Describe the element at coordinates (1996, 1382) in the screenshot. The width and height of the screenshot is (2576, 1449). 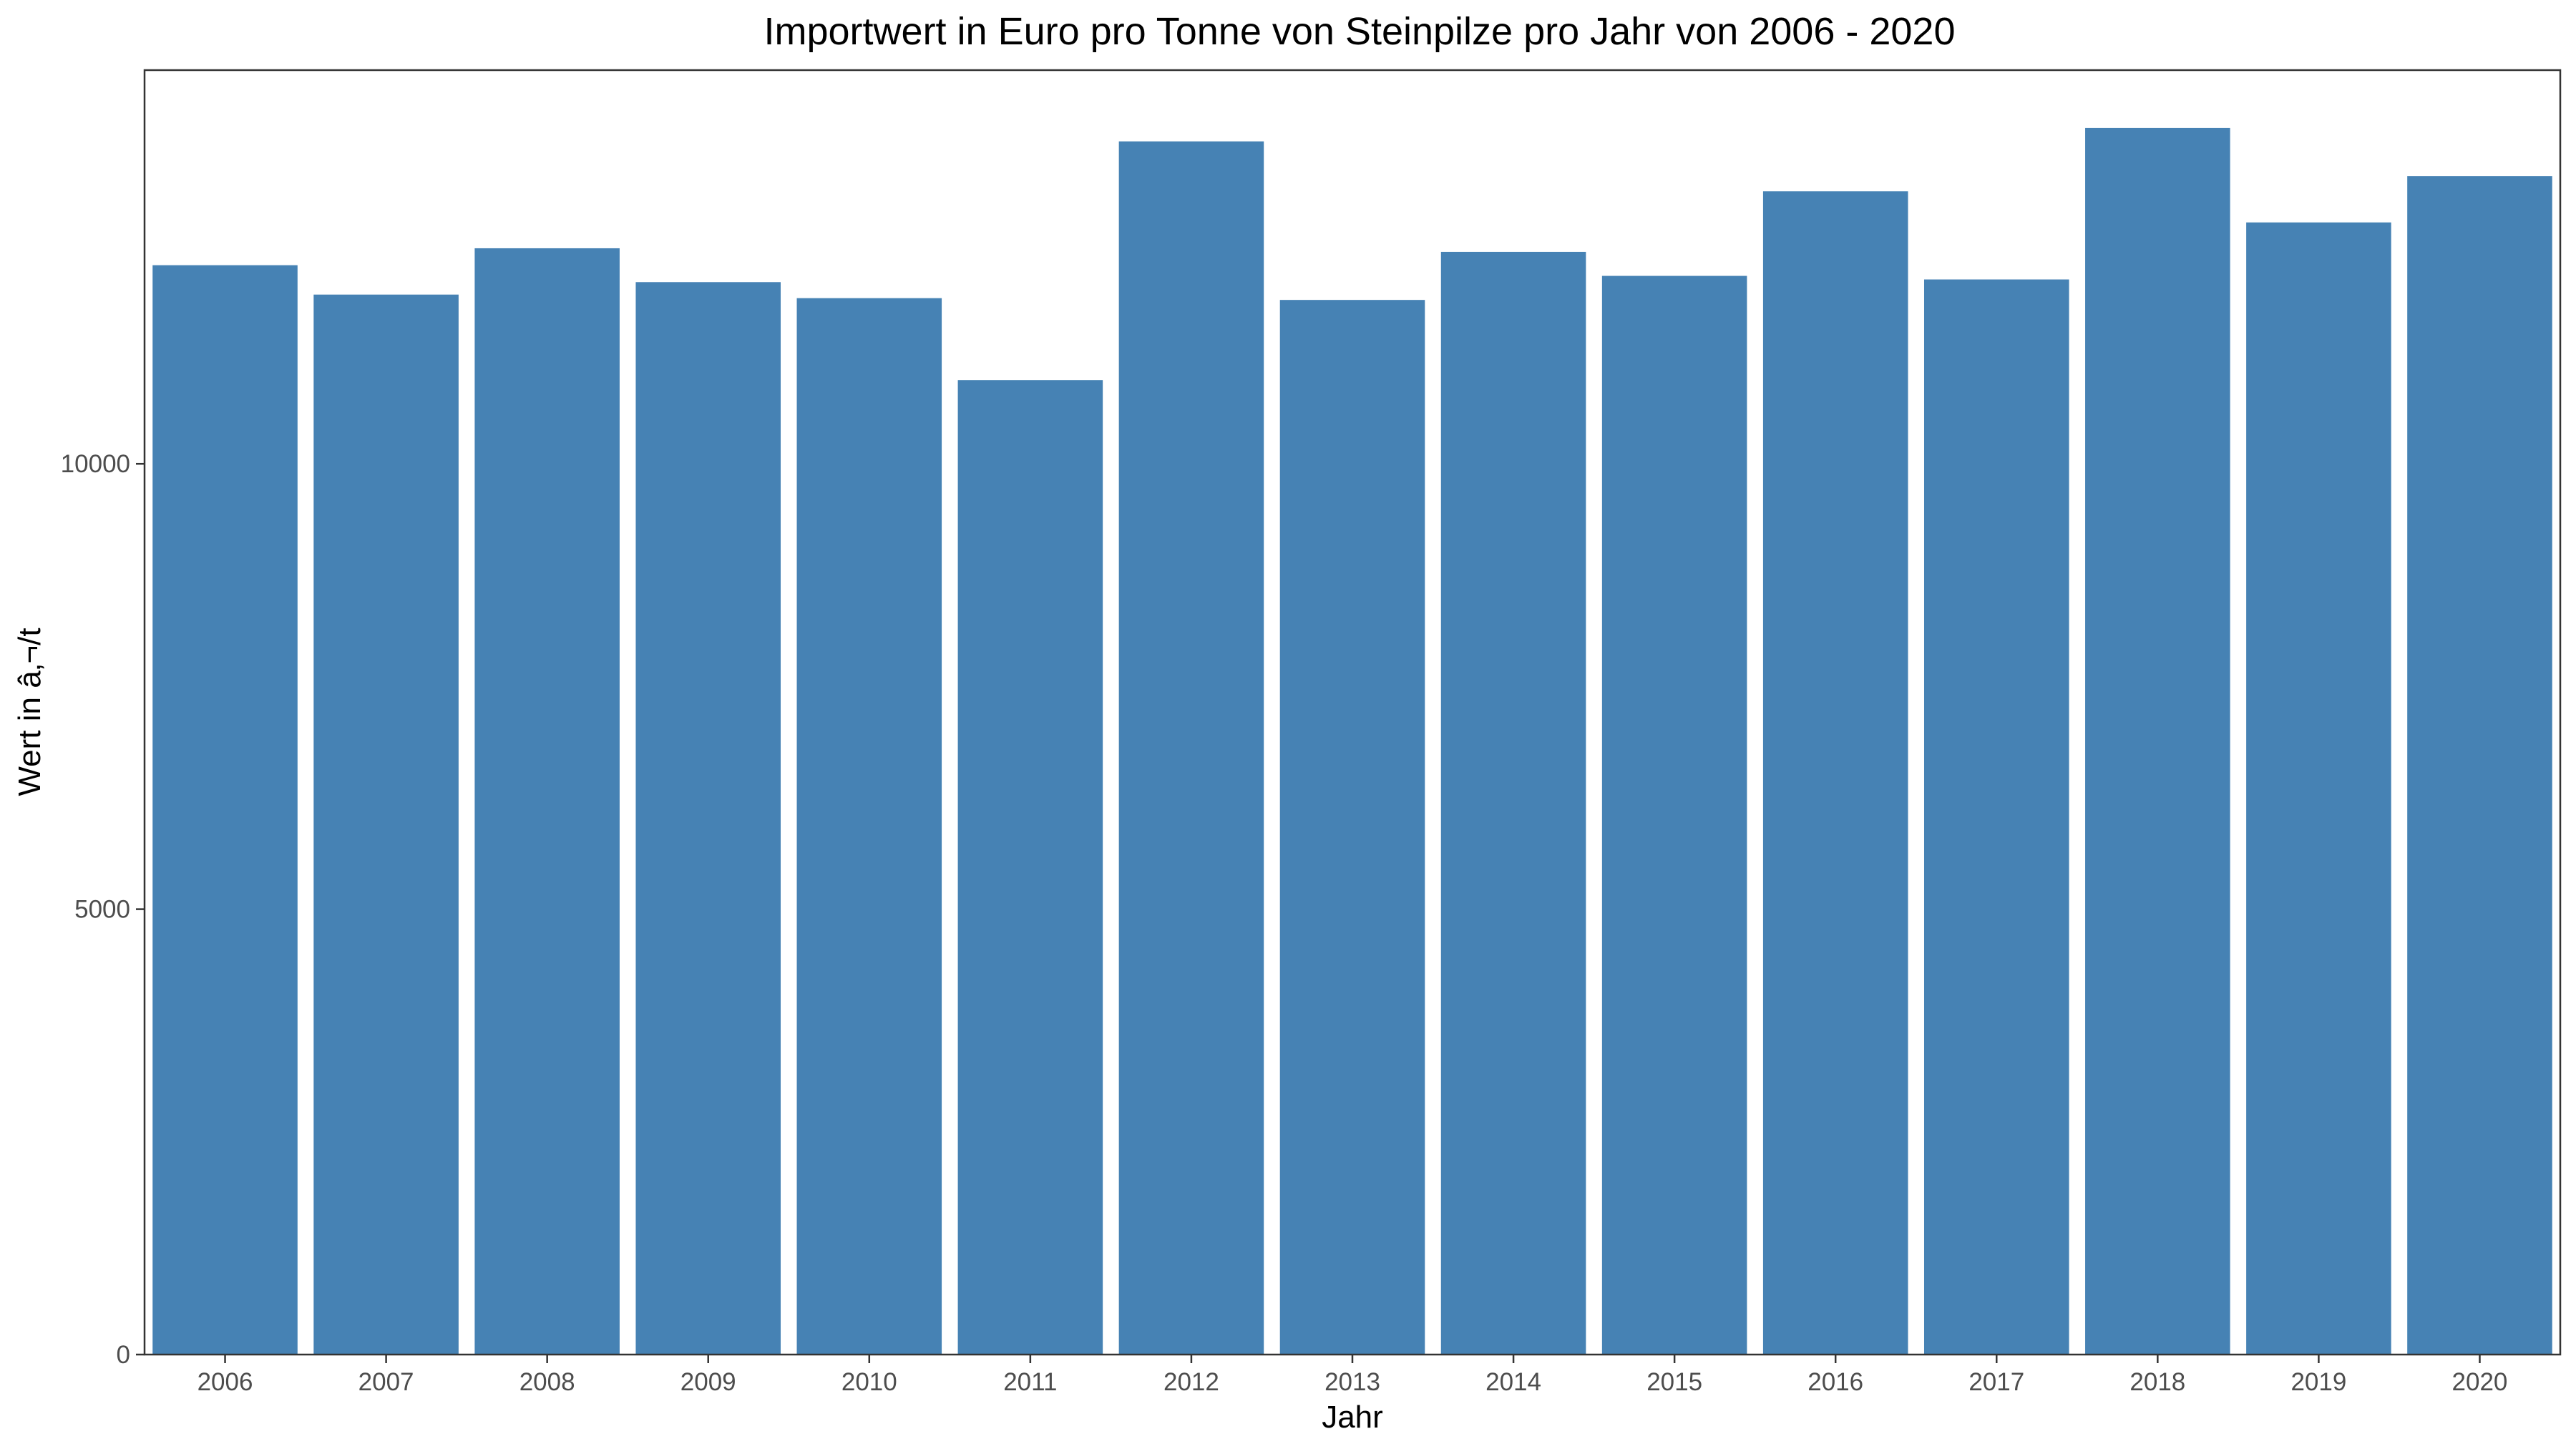
I see `x-tick-label: 2017` at that location.